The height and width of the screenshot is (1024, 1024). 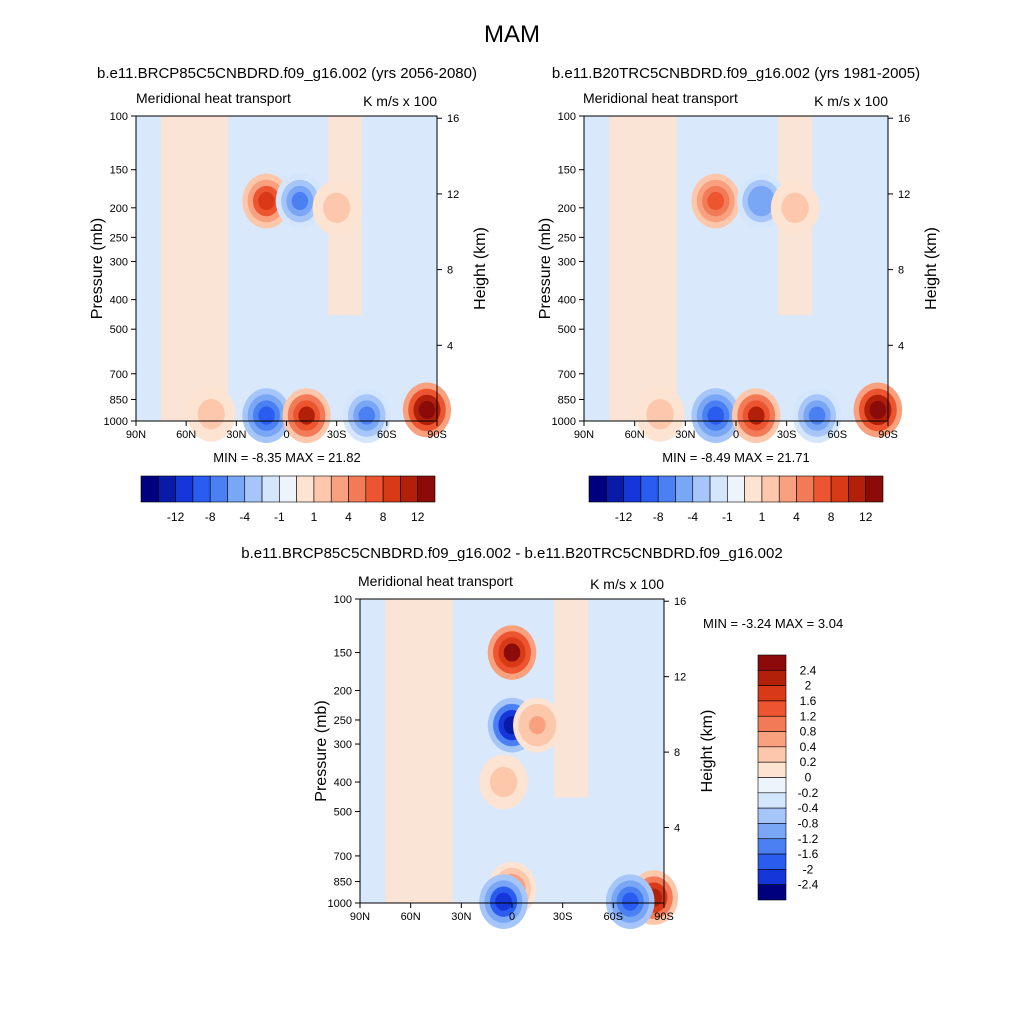 I want to click on warm-band, so click(x=419, y=751).